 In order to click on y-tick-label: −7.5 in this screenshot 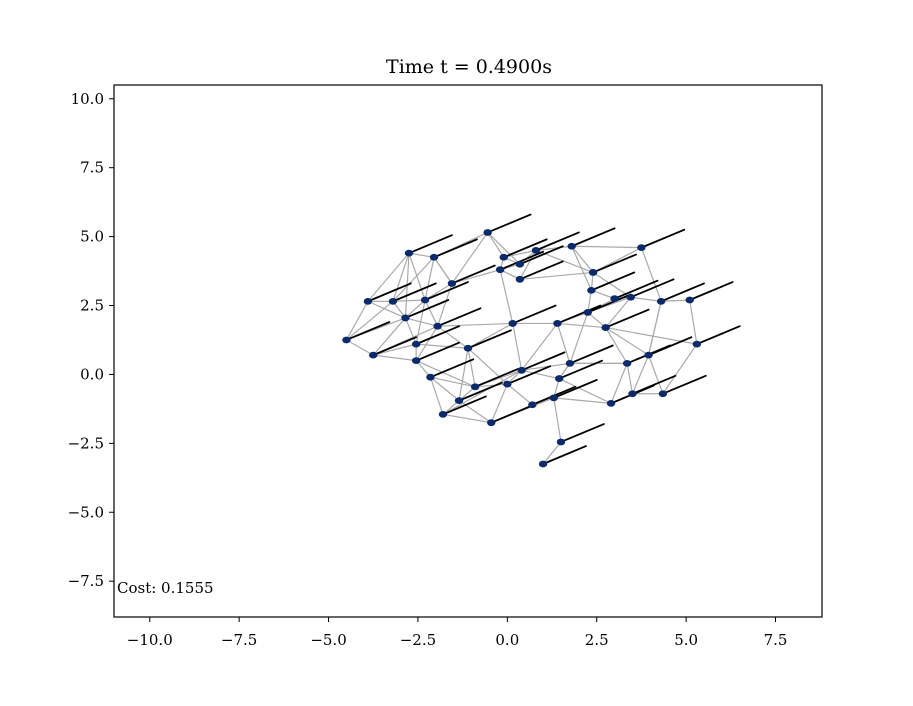, I will do `click(86, 581)`.